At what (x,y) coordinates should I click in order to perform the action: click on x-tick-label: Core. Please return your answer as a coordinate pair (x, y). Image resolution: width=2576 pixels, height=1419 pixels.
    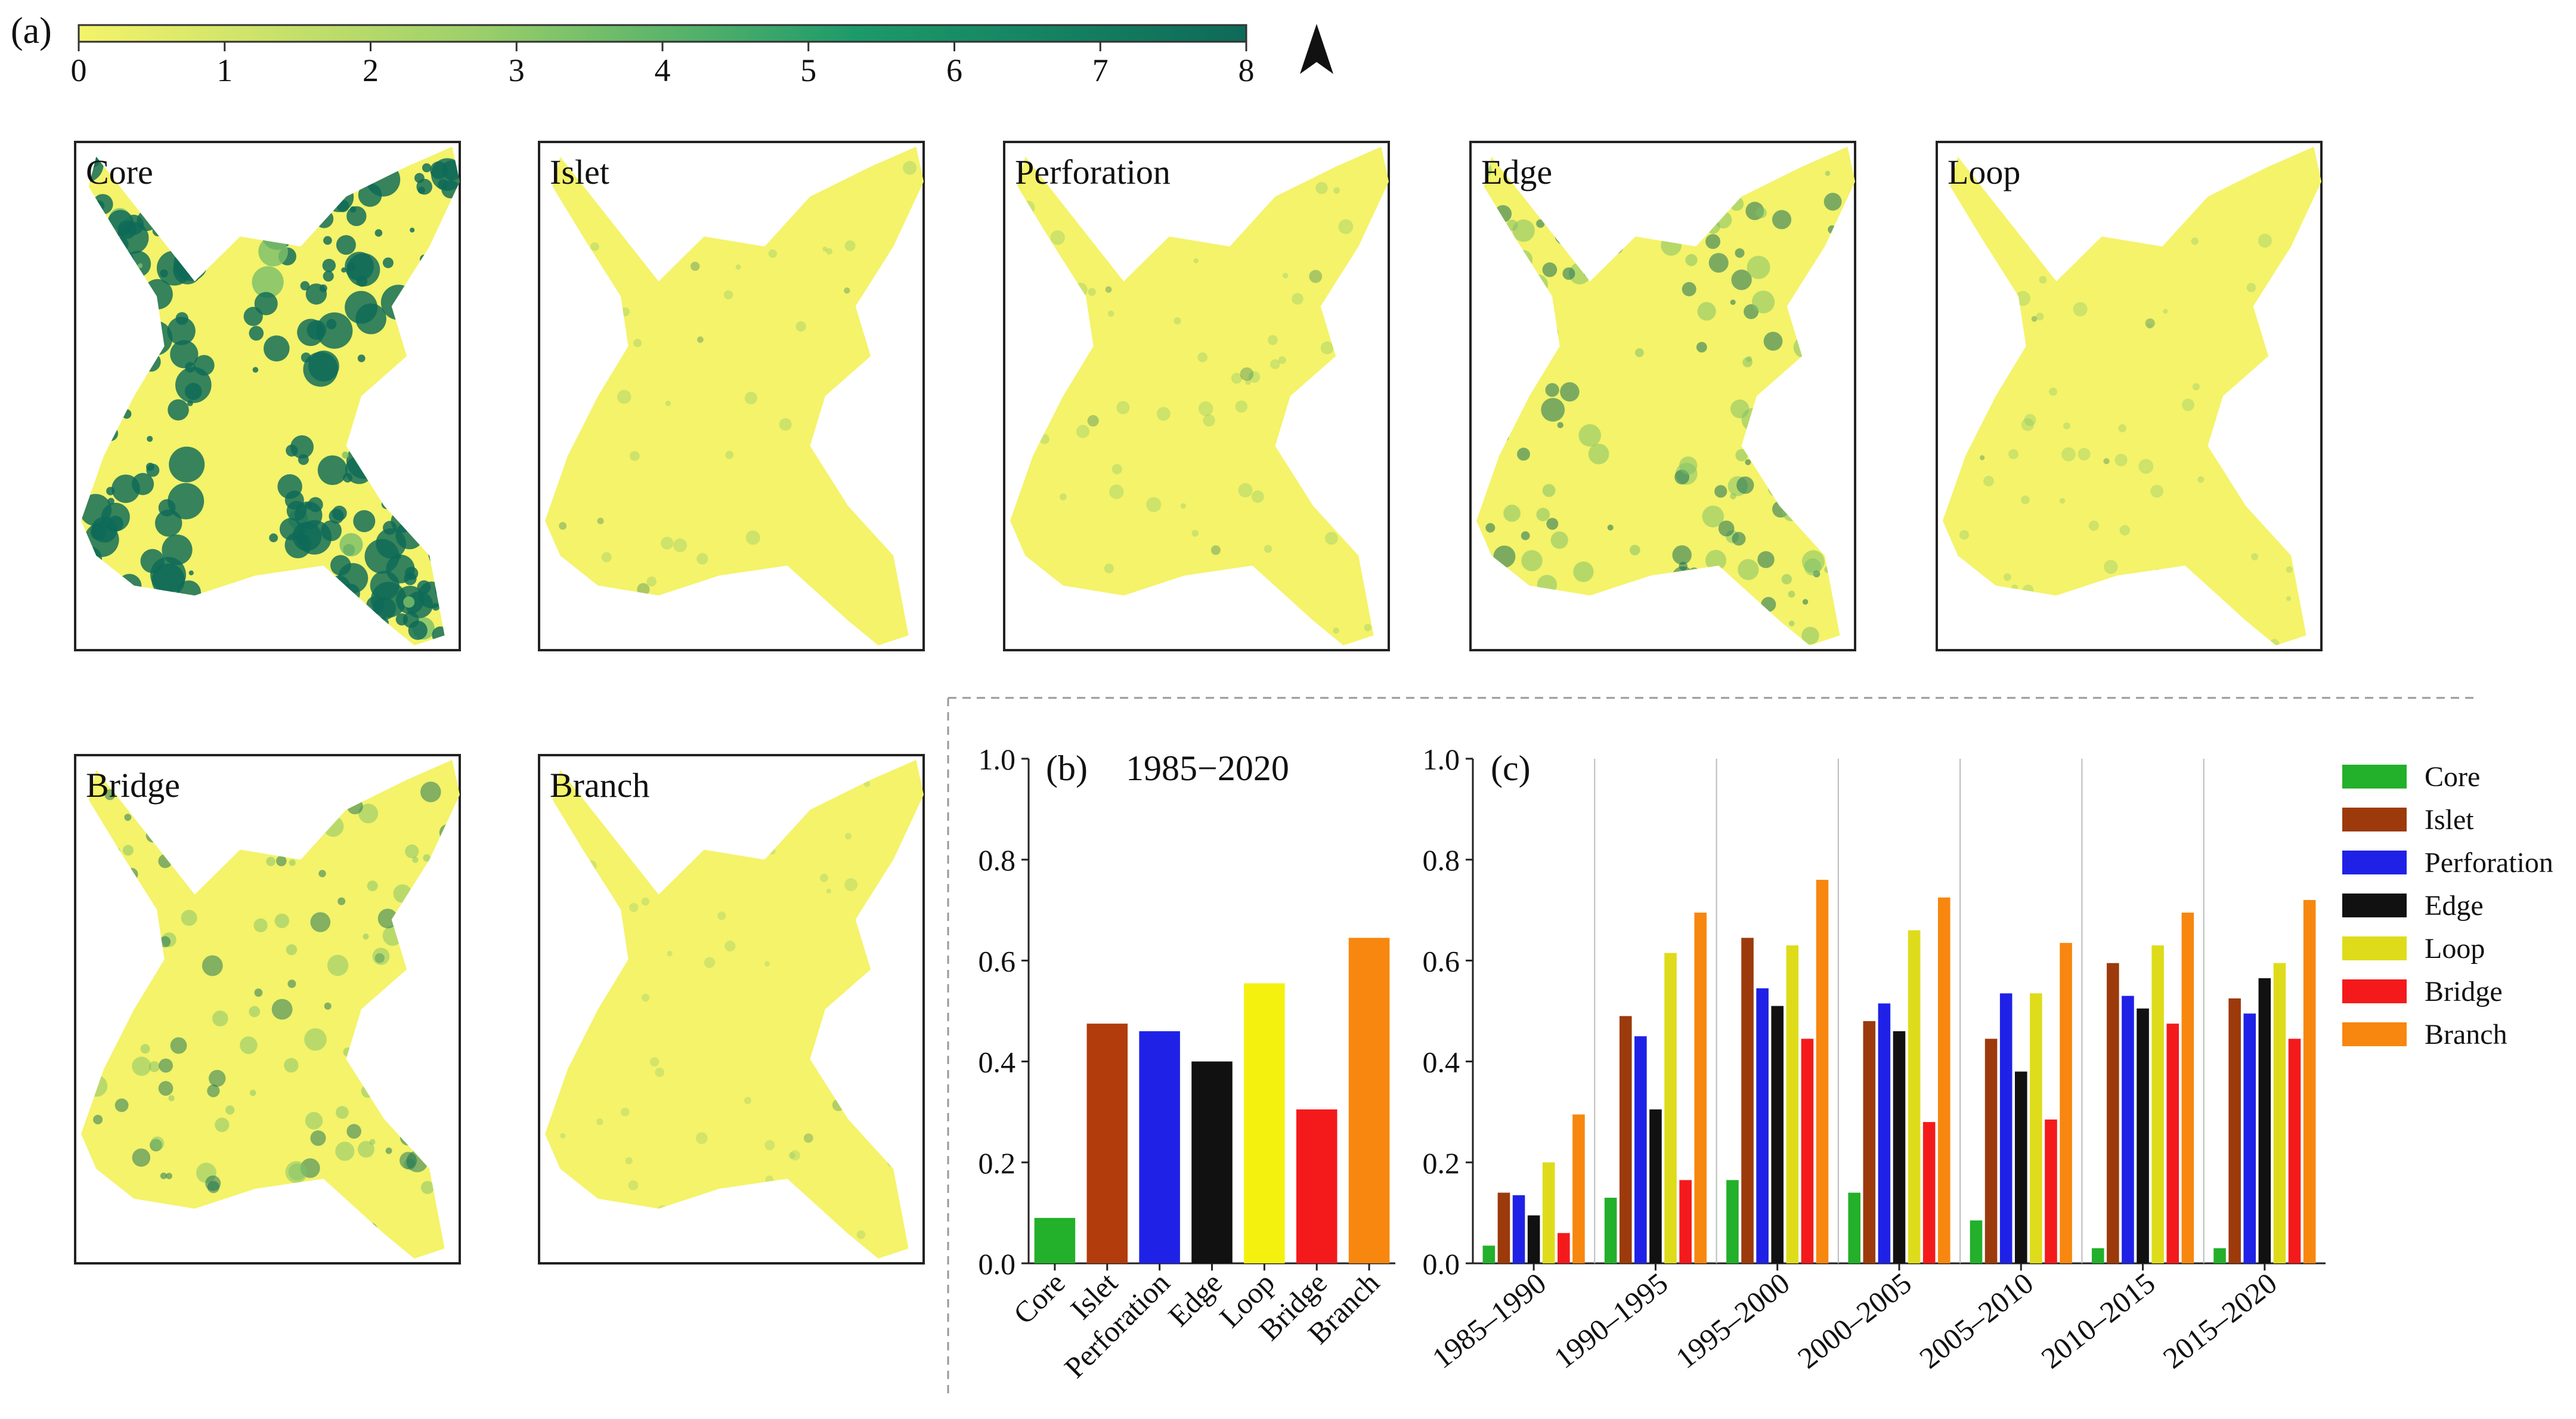
    Looking at the image, I should click on (1039, 1298).